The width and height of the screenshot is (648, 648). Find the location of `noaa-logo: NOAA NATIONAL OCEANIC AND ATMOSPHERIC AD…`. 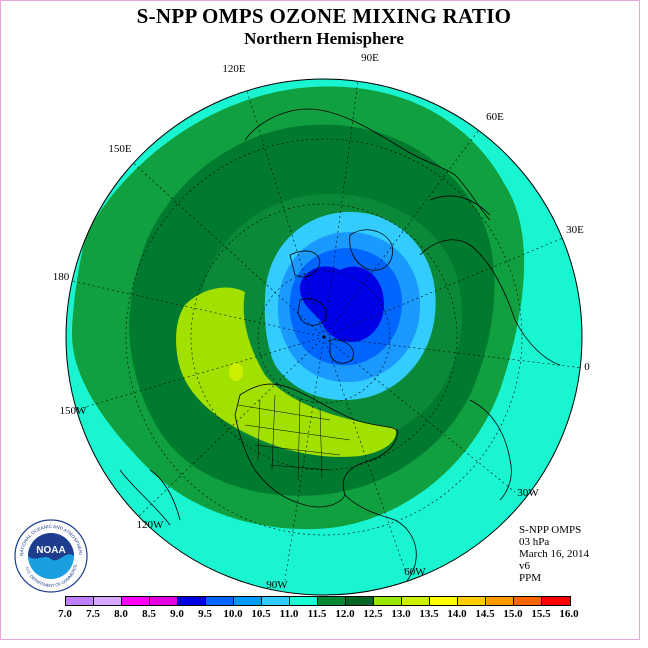

noaa-logo: NOAA NATIONAL OCEANIC AND ATMOSPHERIC AD… is located at coordinates (51, 556).